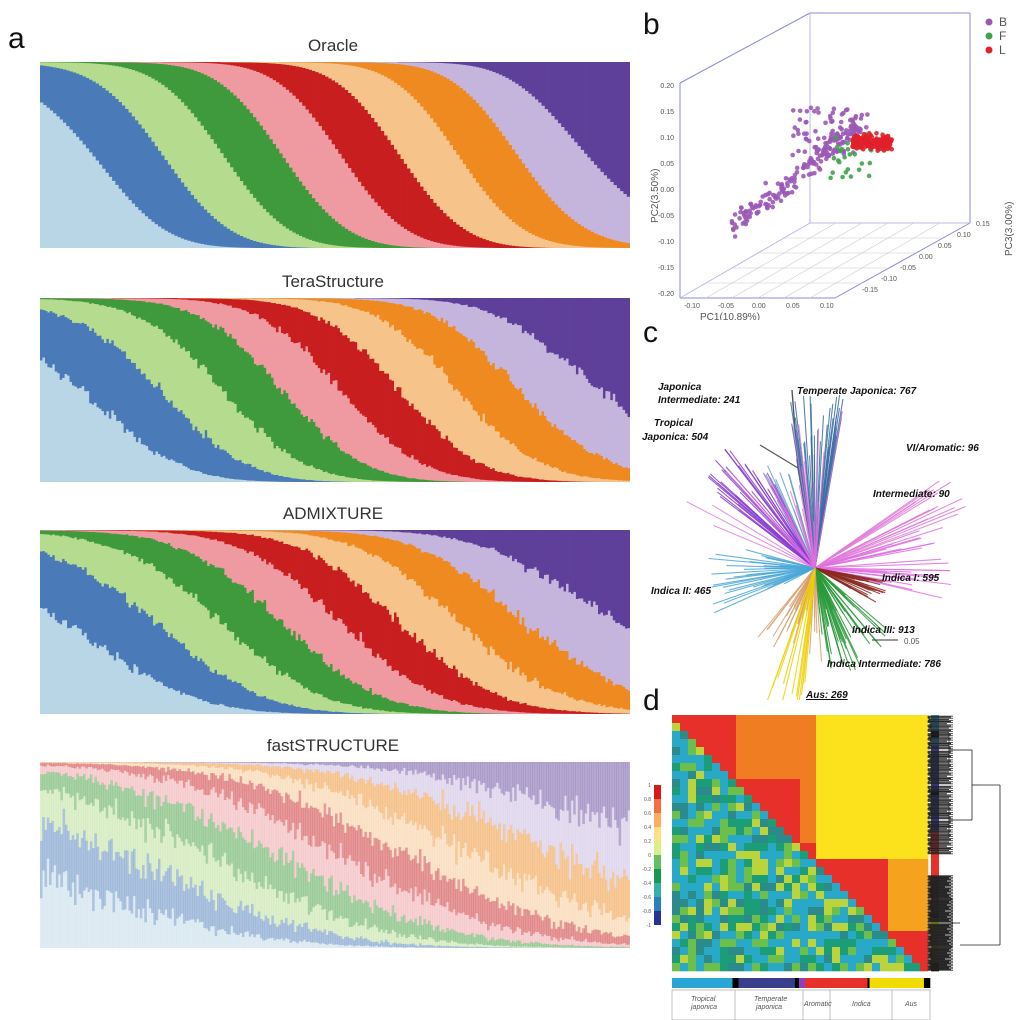  I want to click on colorbar-tick-4: 0.2, so click(647, 842).